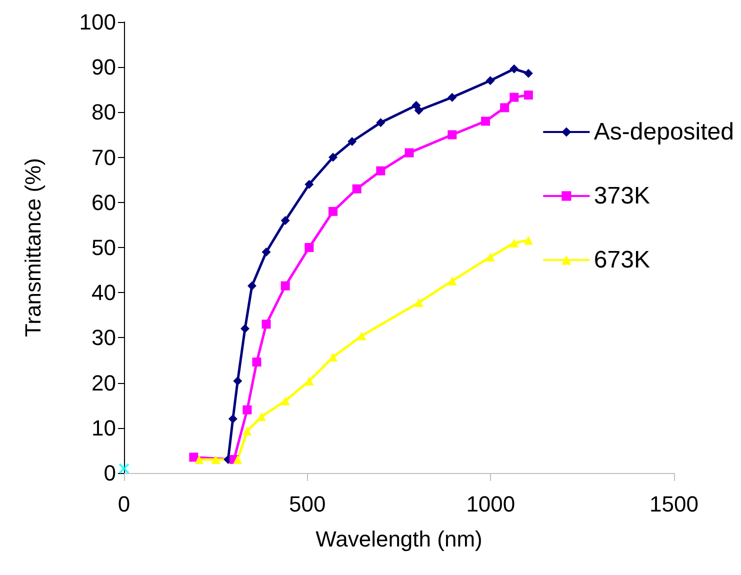  What do you see at coordinates (664, 132) in the screenshot?
I see `legend-label: As-deposited` at bounding box center [664, 132].